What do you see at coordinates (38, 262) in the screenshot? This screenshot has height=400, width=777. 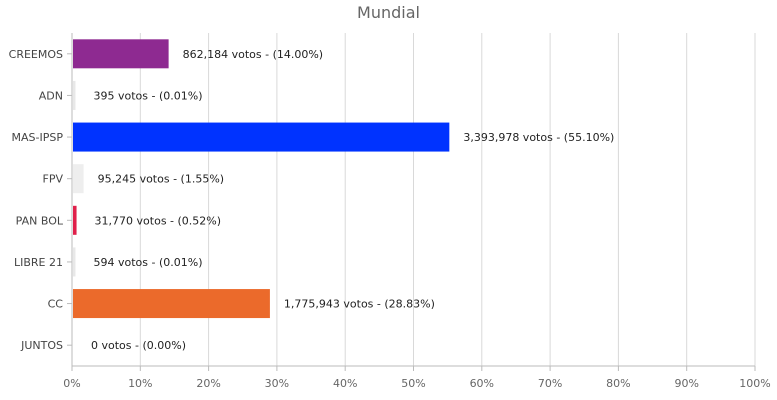 I see `category-label: LIBRE 21` at bounding box center [38, 262].